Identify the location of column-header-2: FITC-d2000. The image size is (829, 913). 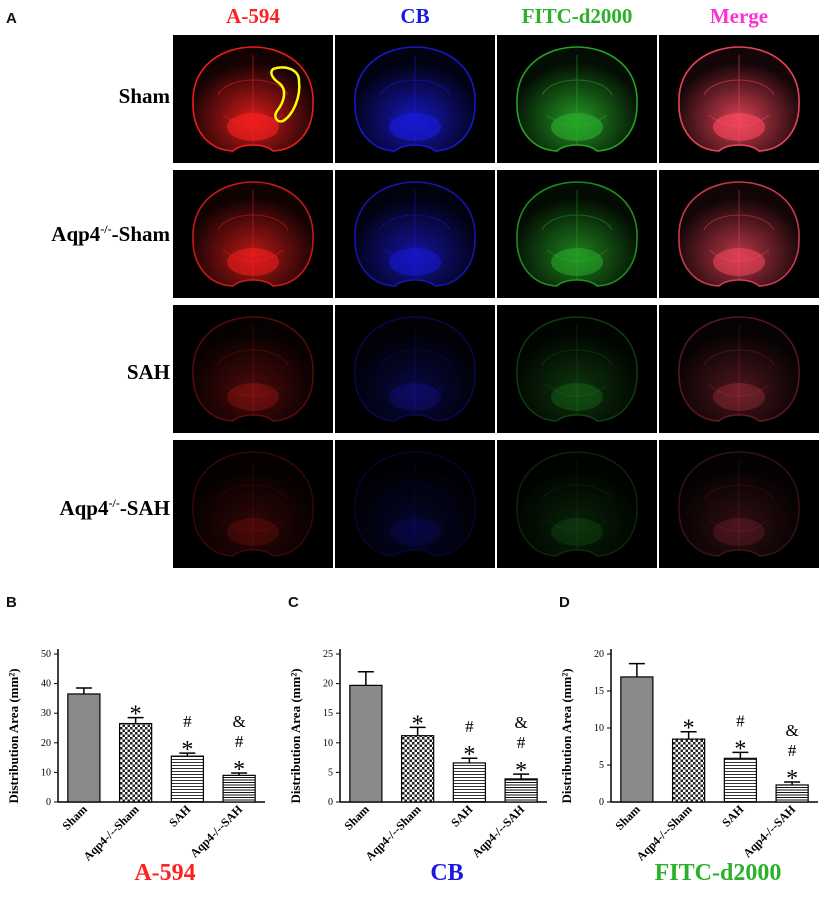
(577, 16).